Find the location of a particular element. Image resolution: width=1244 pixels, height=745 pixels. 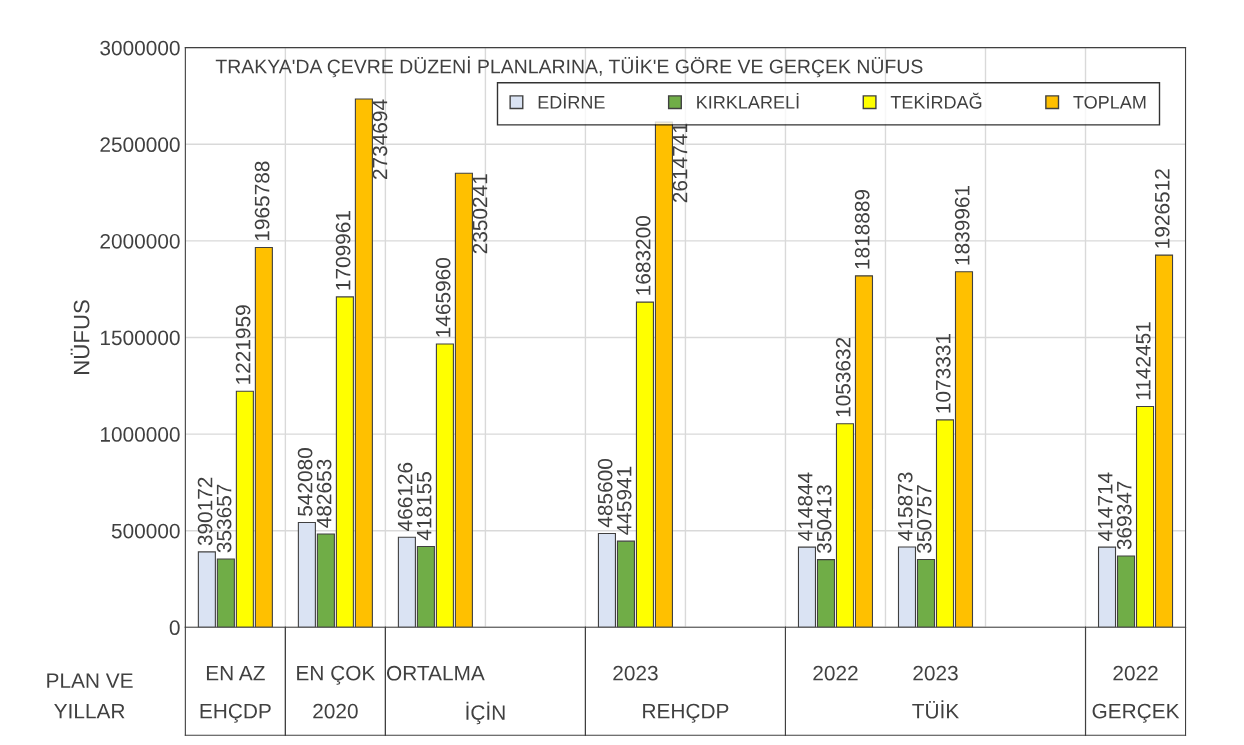

data-label: 414714 is located at coordinates (1105, 506).